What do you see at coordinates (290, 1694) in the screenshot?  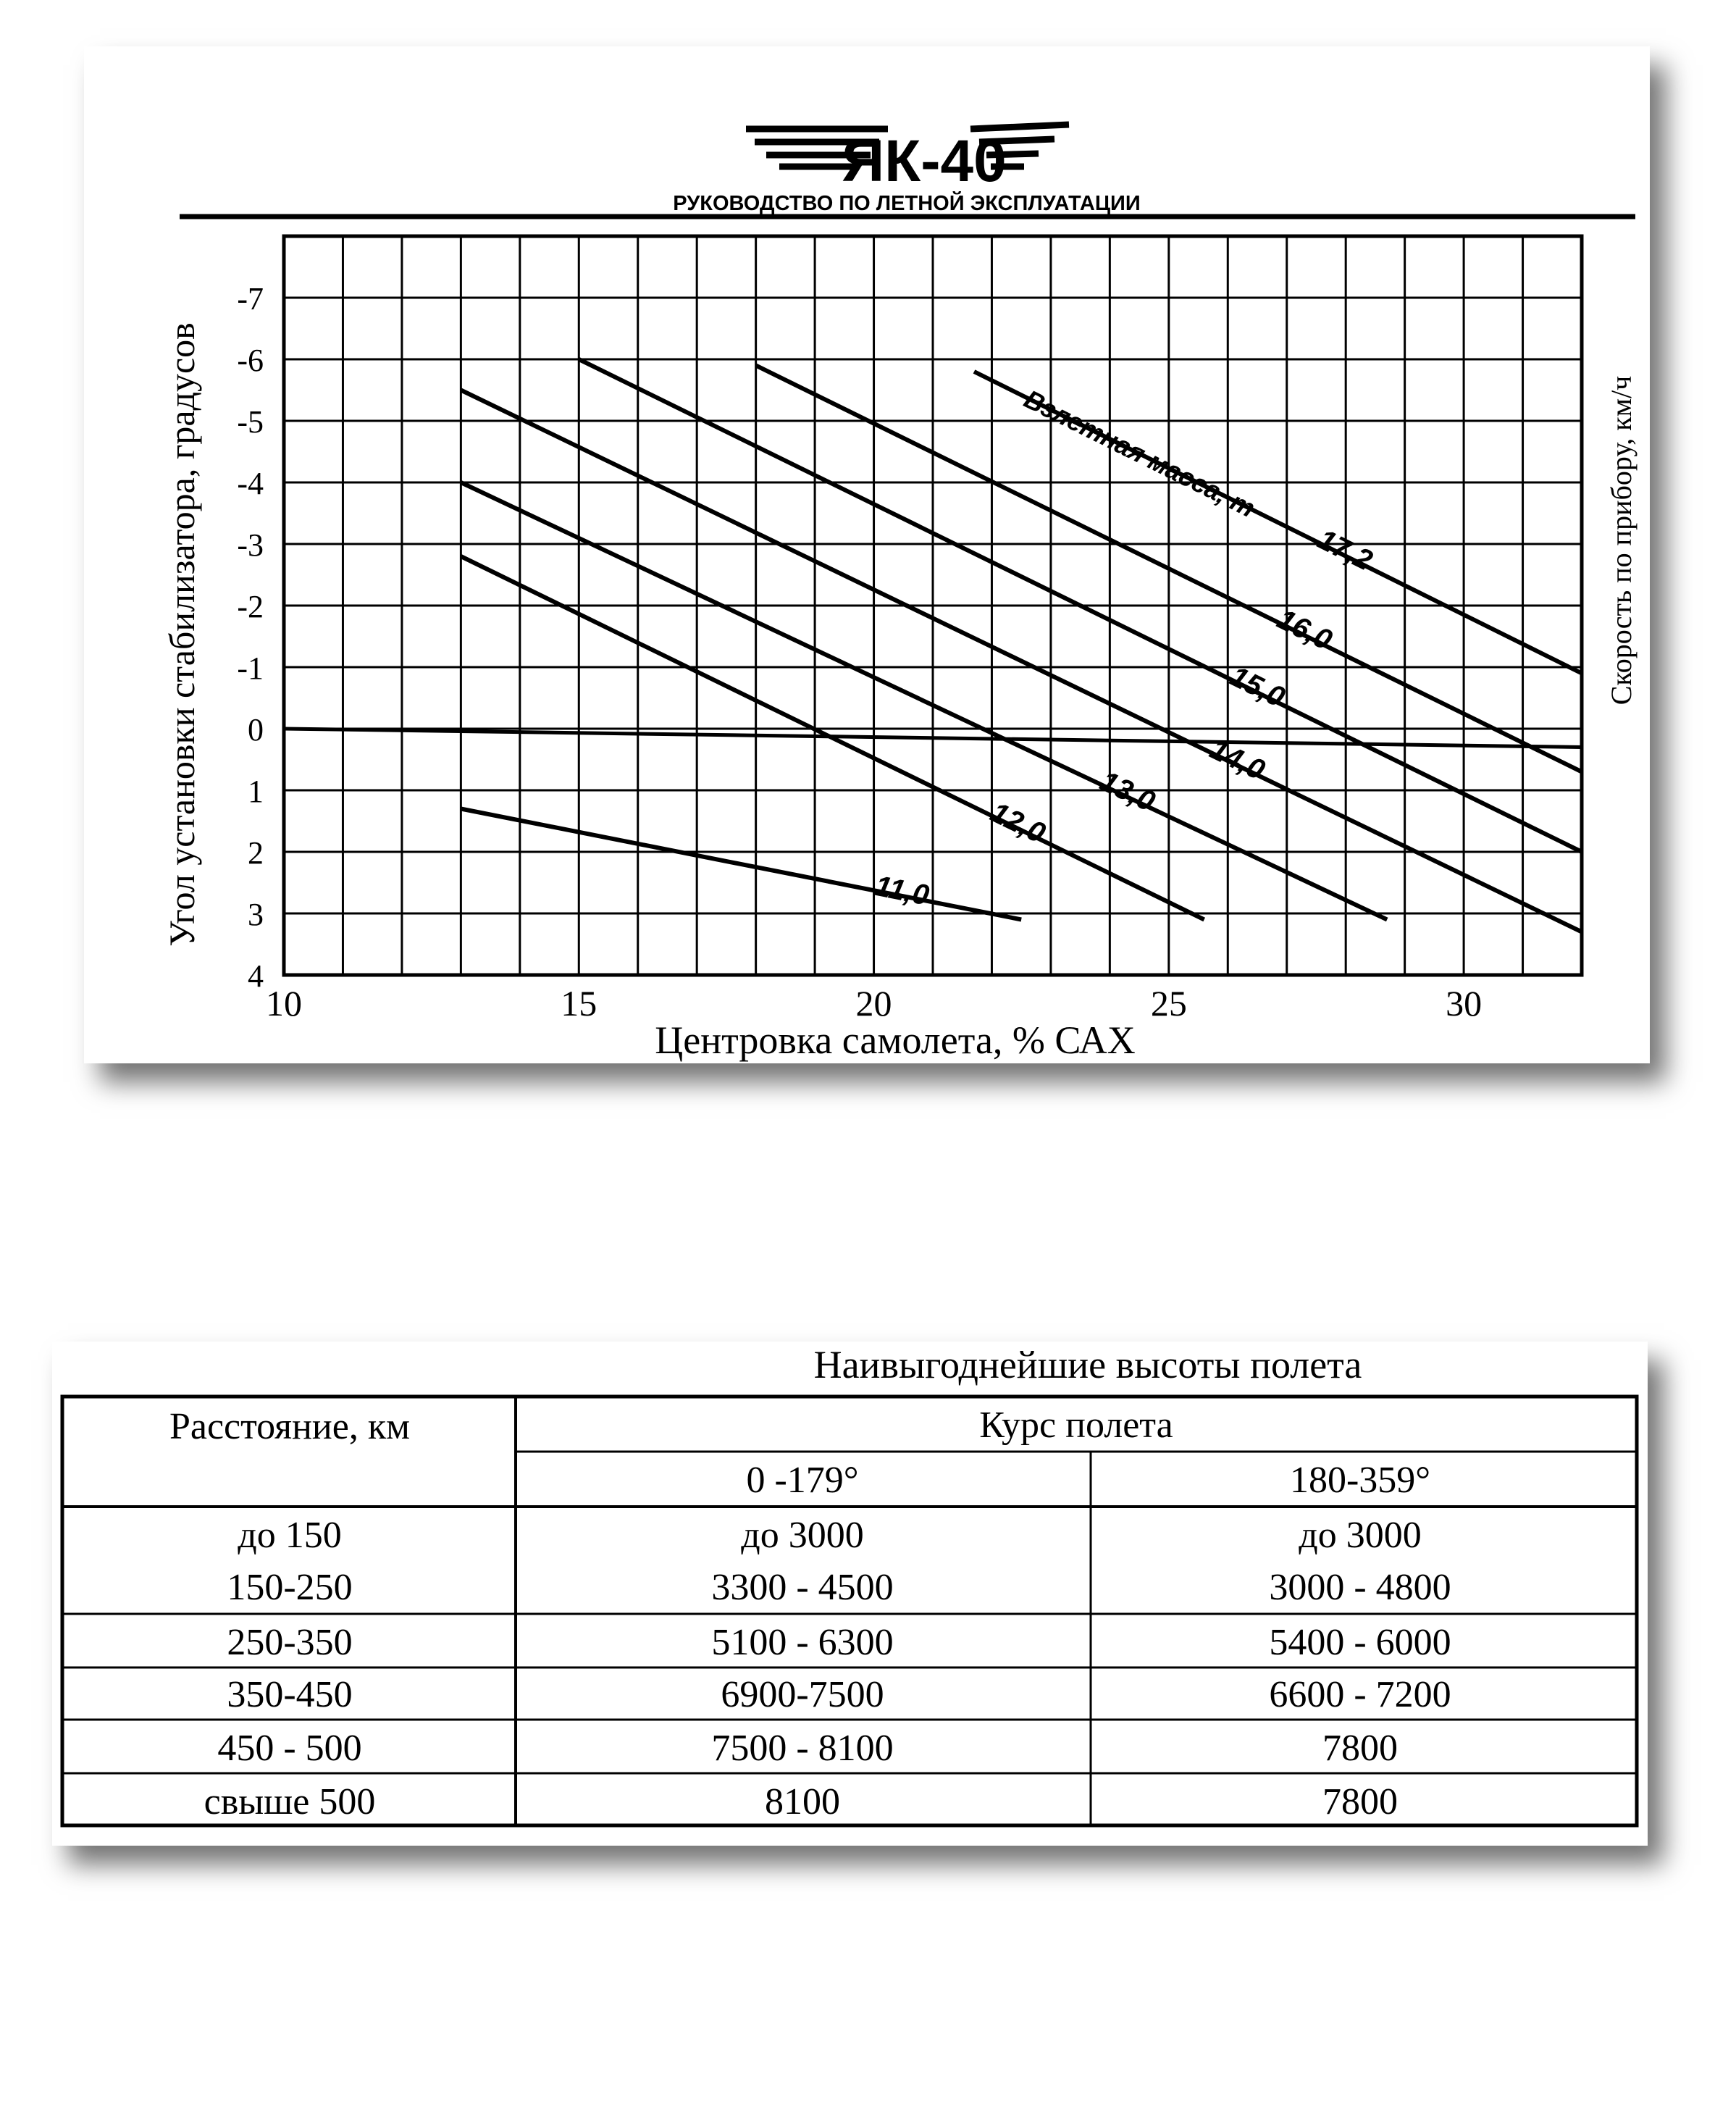 I see `cell-distance: 350-450` at bounding box center [290, 1694].